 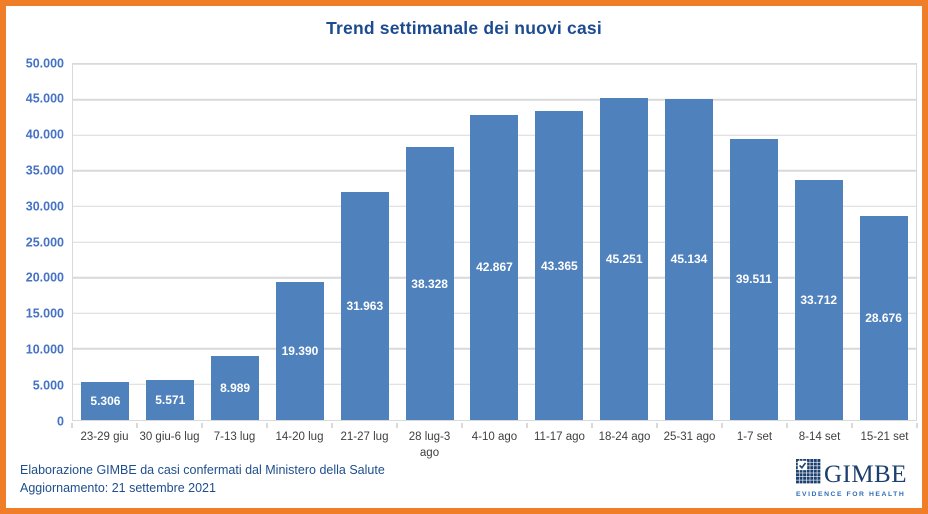 What do you see at coordinates (689, 437) in the screenshot?
I see `x-category-label: 25-31 ago` at bounding box center [689, 437].